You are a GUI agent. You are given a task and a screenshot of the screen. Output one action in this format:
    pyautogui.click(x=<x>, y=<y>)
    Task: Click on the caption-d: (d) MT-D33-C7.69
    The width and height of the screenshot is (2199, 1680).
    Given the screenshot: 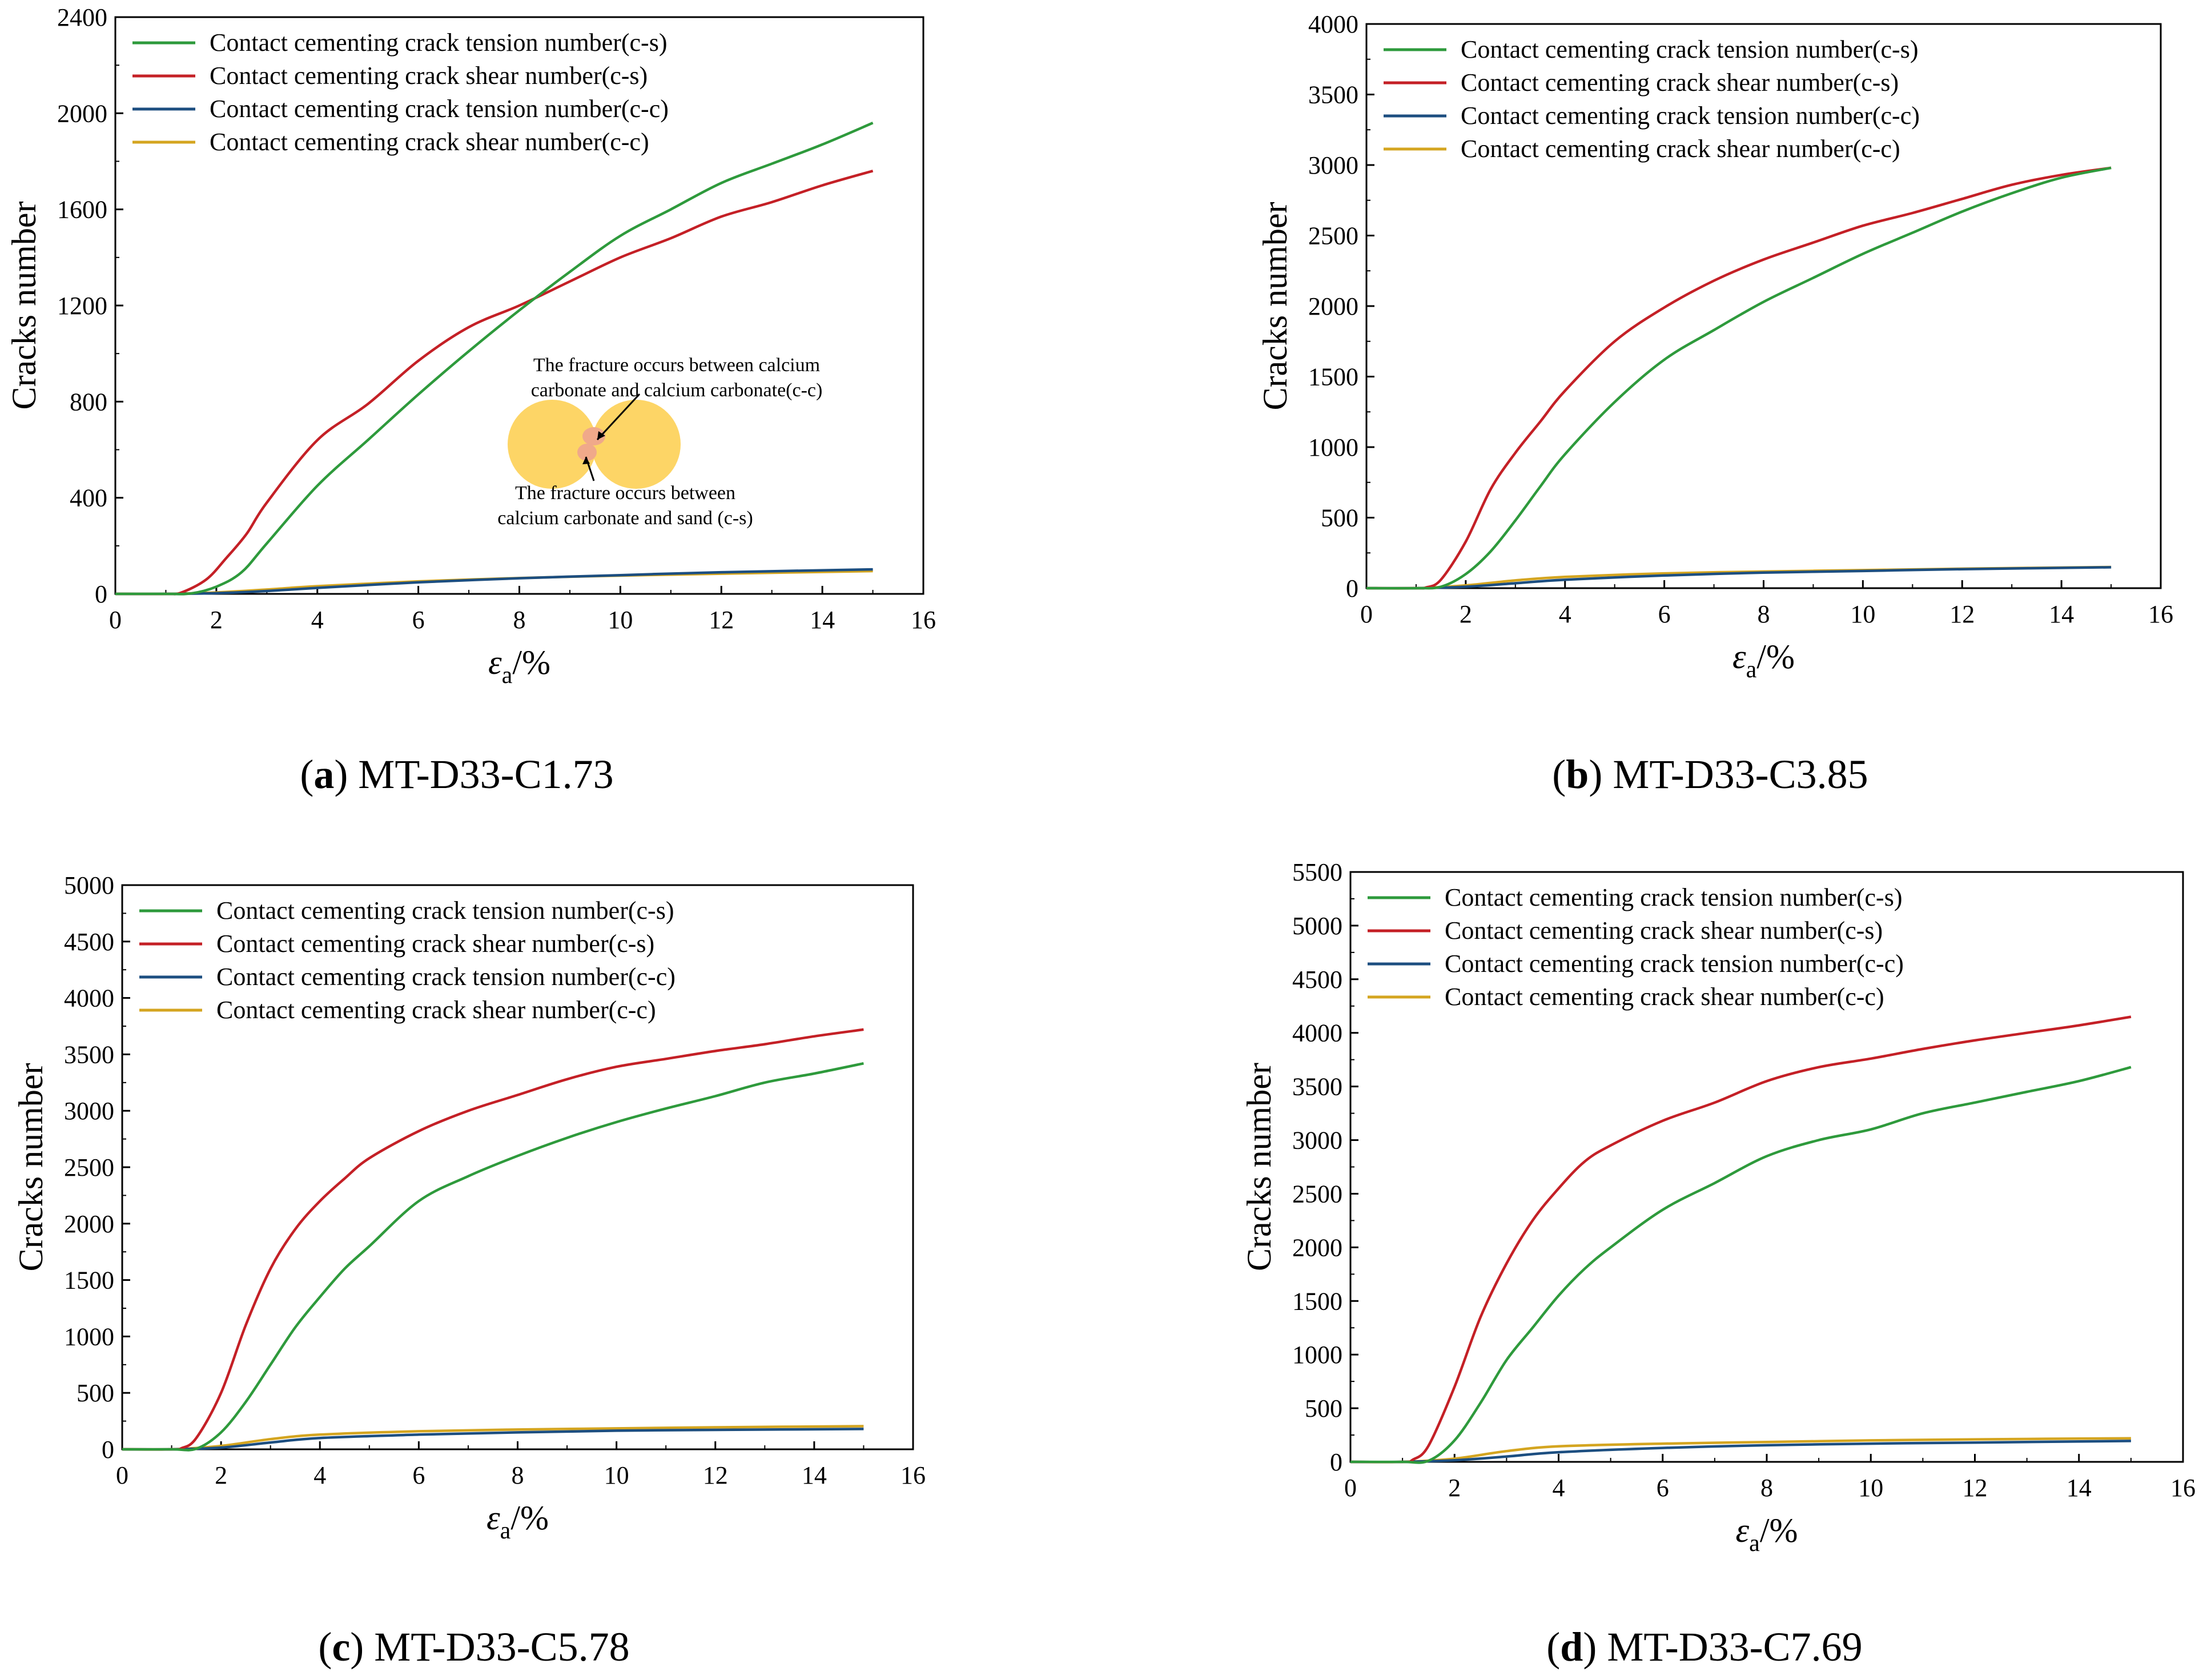 What is the action you would take?
    pyautogui.click(x=1704, y=1647)
    